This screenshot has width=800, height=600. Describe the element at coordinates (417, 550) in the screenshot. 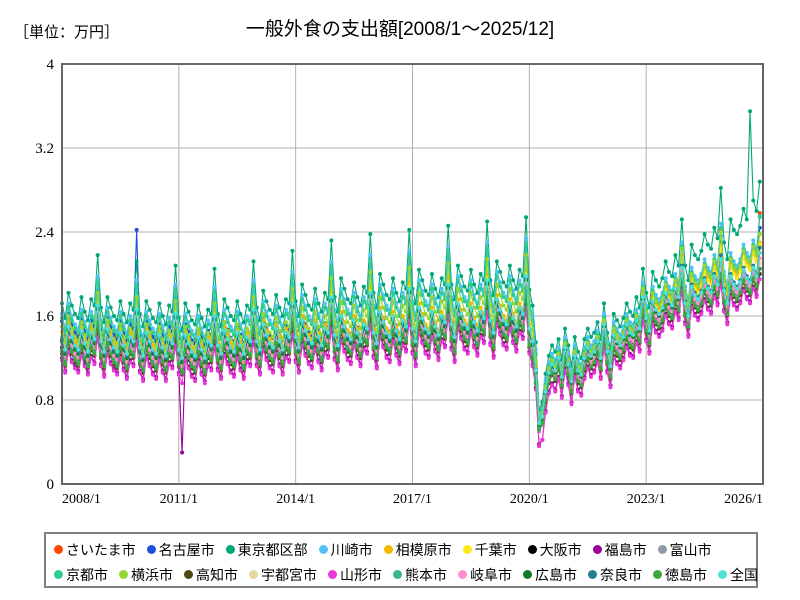

I see `legend-item: 相模原市` at that location.